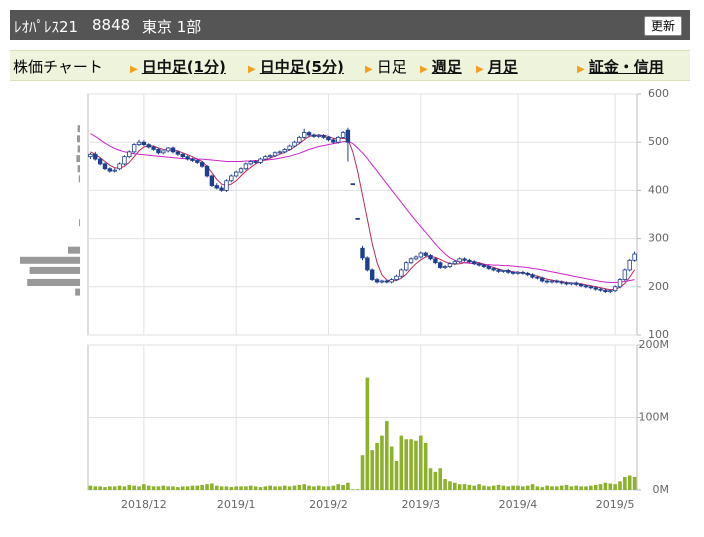  Describe the element at coordinates (446, 67) in the screenshot. I see `nav-link: 週足` at that location.